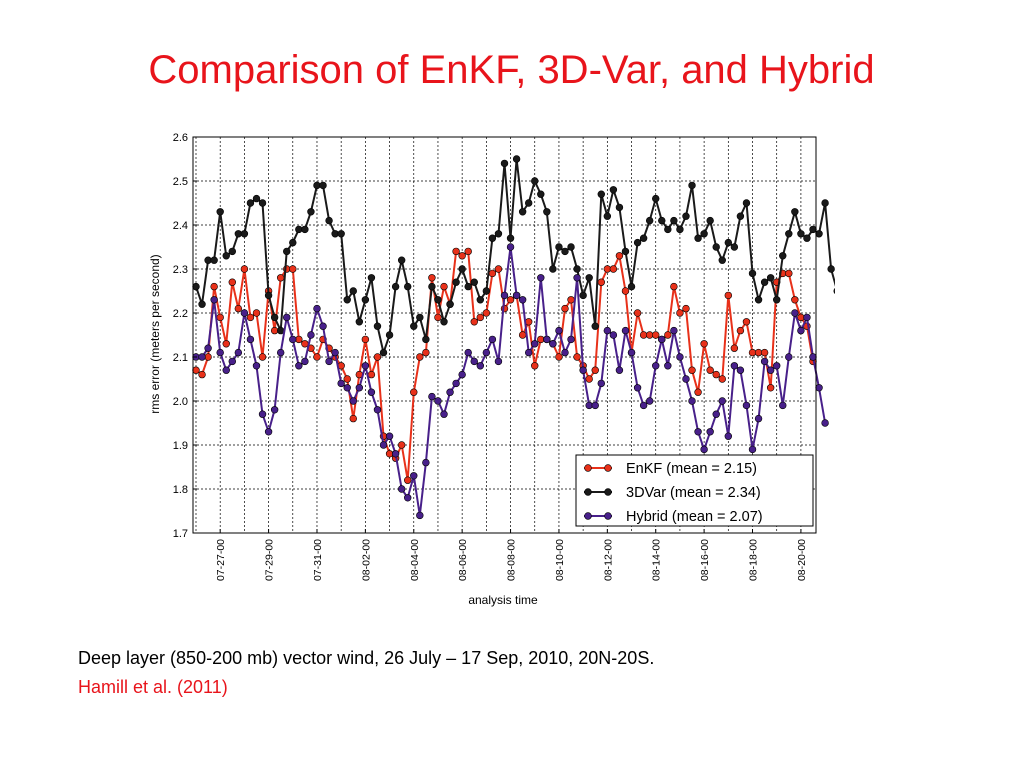 This screenshot has width=1023, height=767. Describe the element at coordinates (511, 70) in the screenshot. I see `slide-title: Comparison of EnKF, 3D-Var, and Hybrid` at that location.